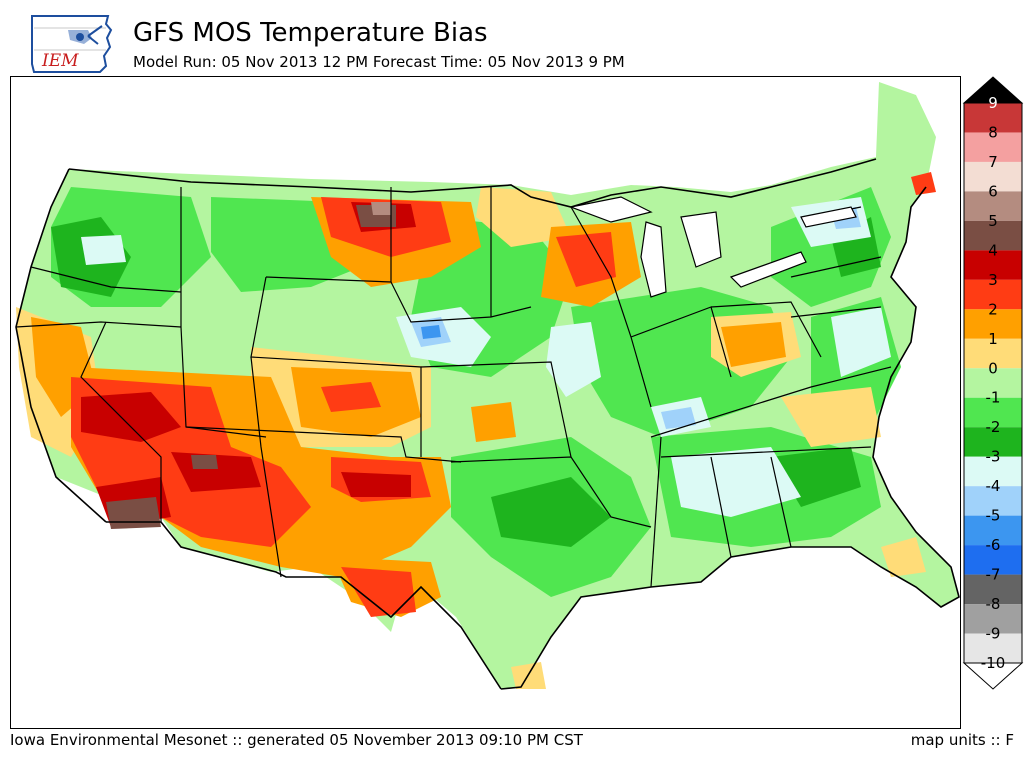  What do you see at coordinates (993, 575) in the screenshot?
I see `colorbar-label: -7` at bounding box center [993, 575].